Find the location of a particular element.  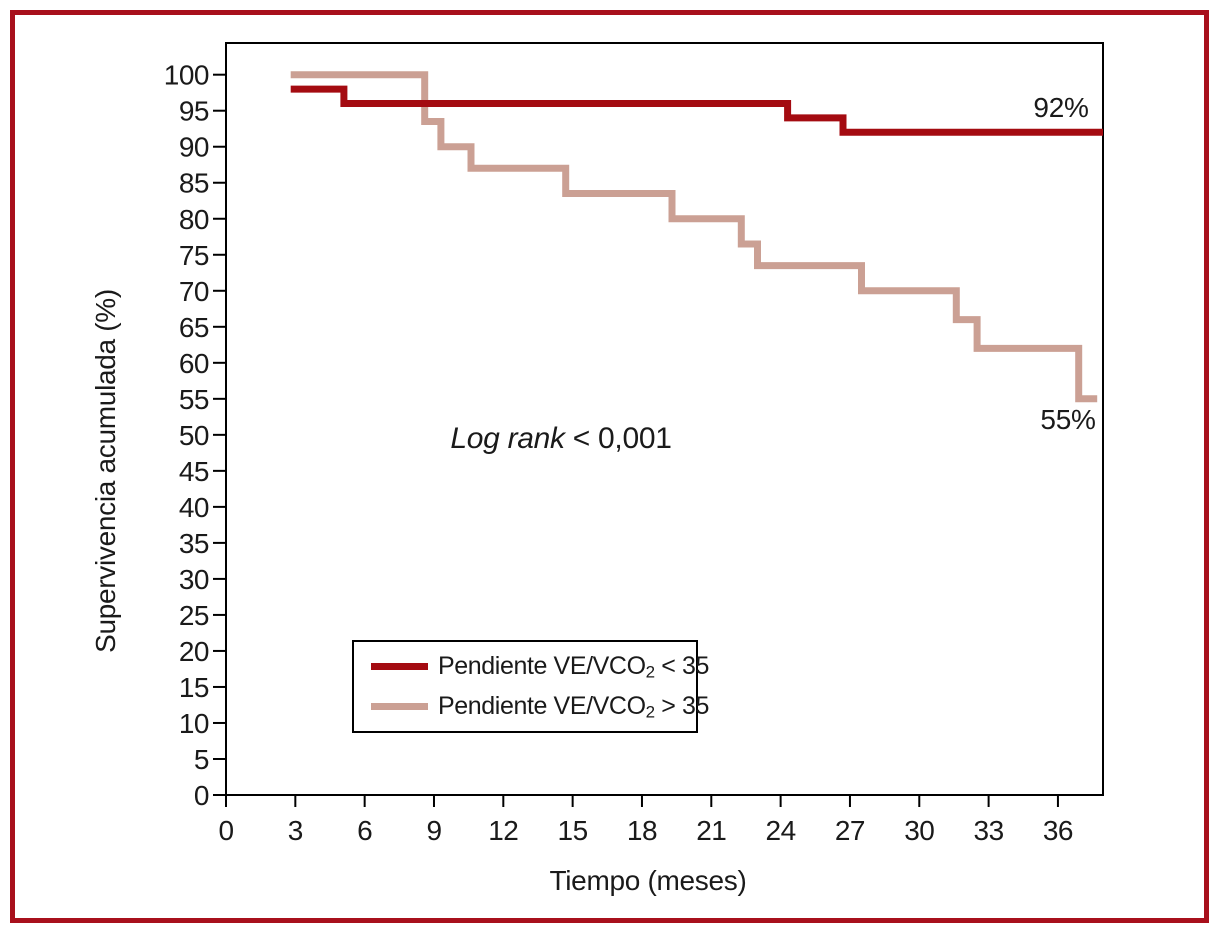

legend-line-sample-pink is located at coordinates (399, 706).